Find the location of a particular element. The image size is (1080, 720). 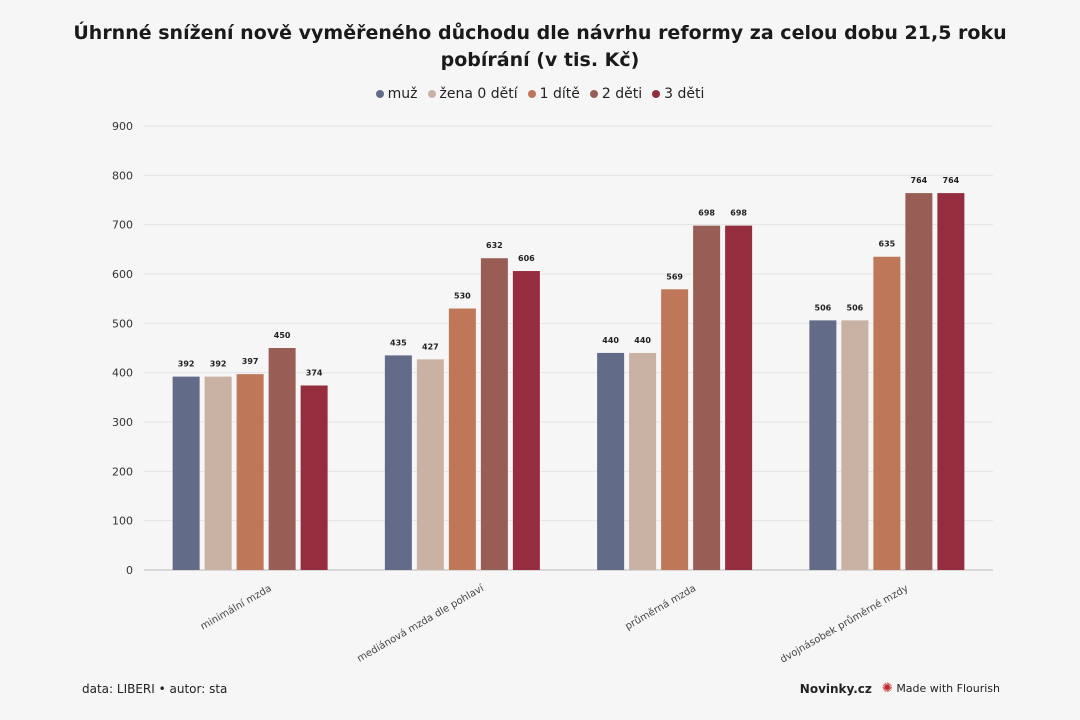

y-tick-label: 600 is located at coordinates (122, 274).